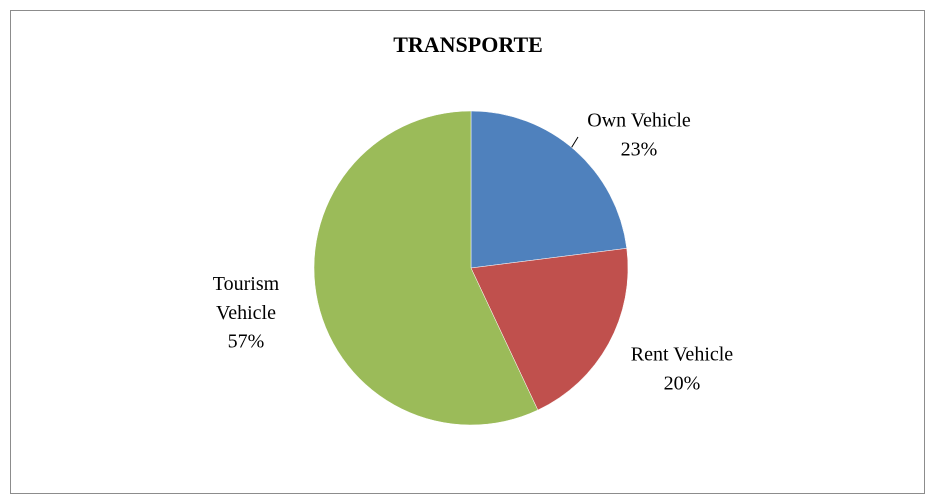 The width and height of the screenshot is (935, 504). Describe the element at coordinates (246, 298) in the screenshot. I see `category-label: Tourism Vehicle` at that location.